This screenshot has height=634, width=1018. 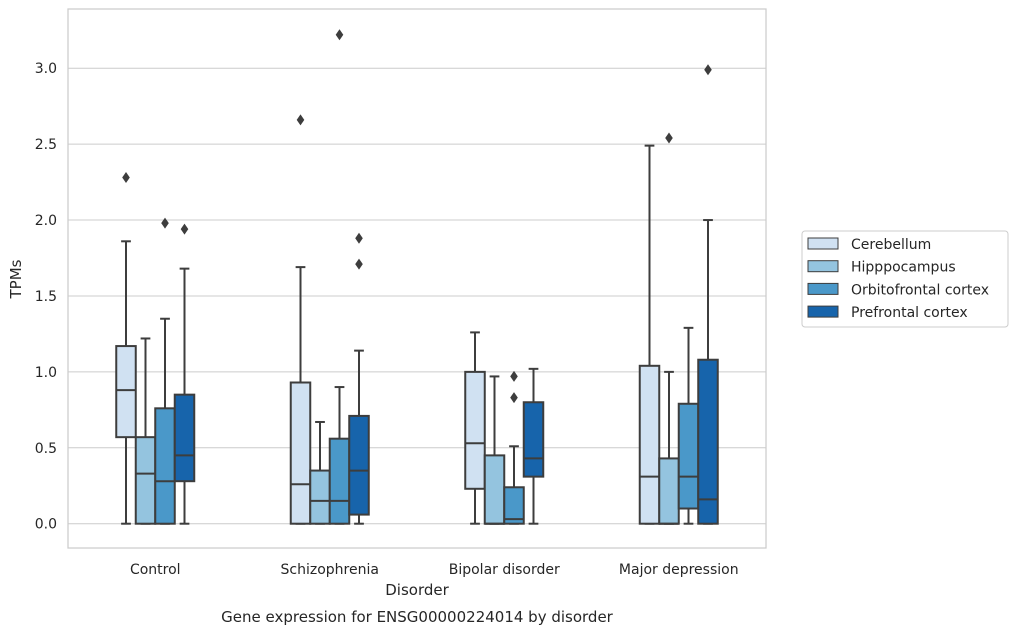 I want to click on y-tick-label: 1.0, so click(x=46, y=373).